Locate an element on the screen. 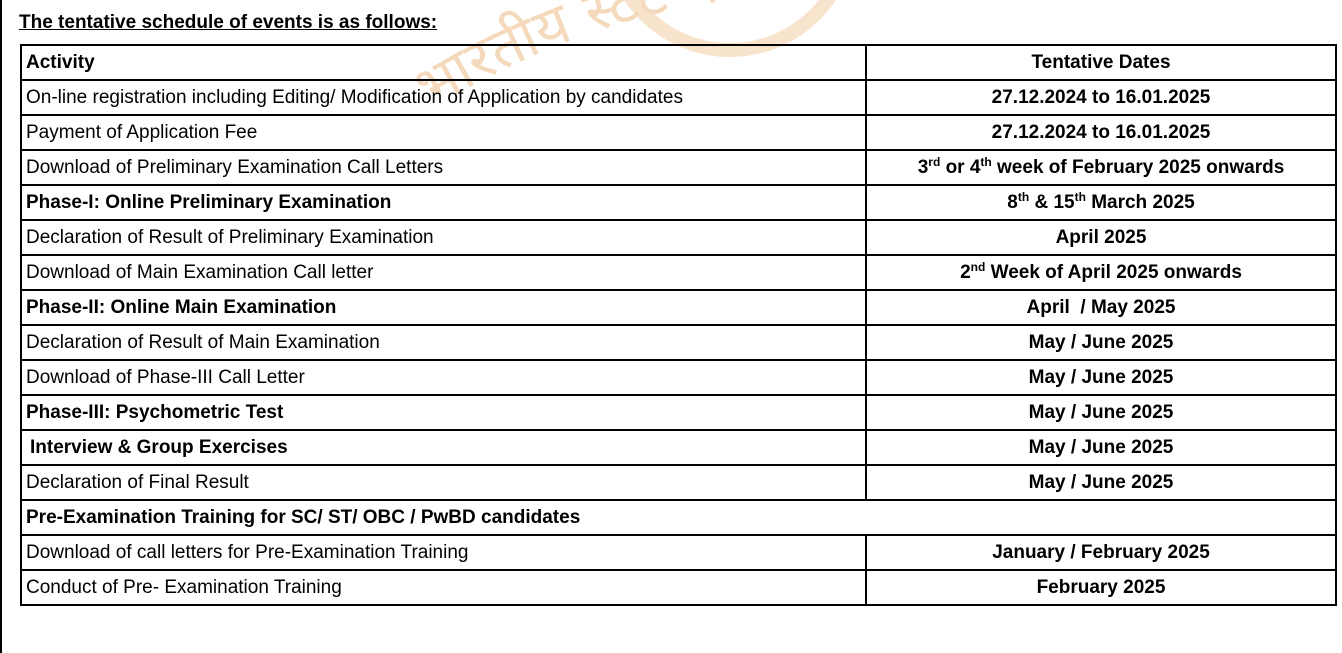  tentative-date-cell: 3rd or 4th week of February 2025 onwards is located at coordinates (1101, 167).